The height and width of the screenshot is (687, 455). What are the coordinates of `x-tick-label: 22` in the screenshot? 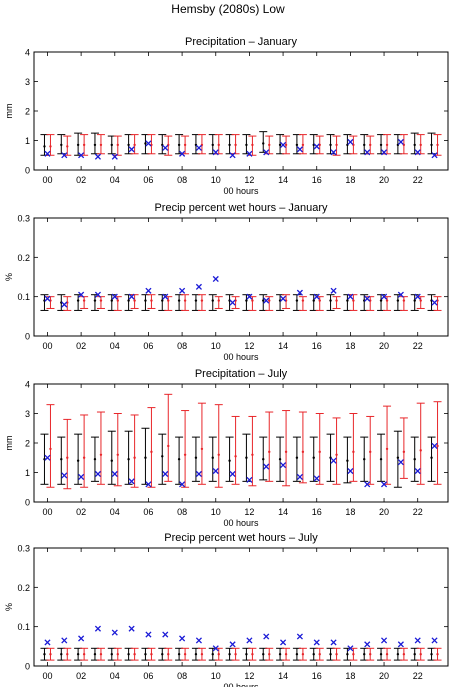 It's located at (418, 346).